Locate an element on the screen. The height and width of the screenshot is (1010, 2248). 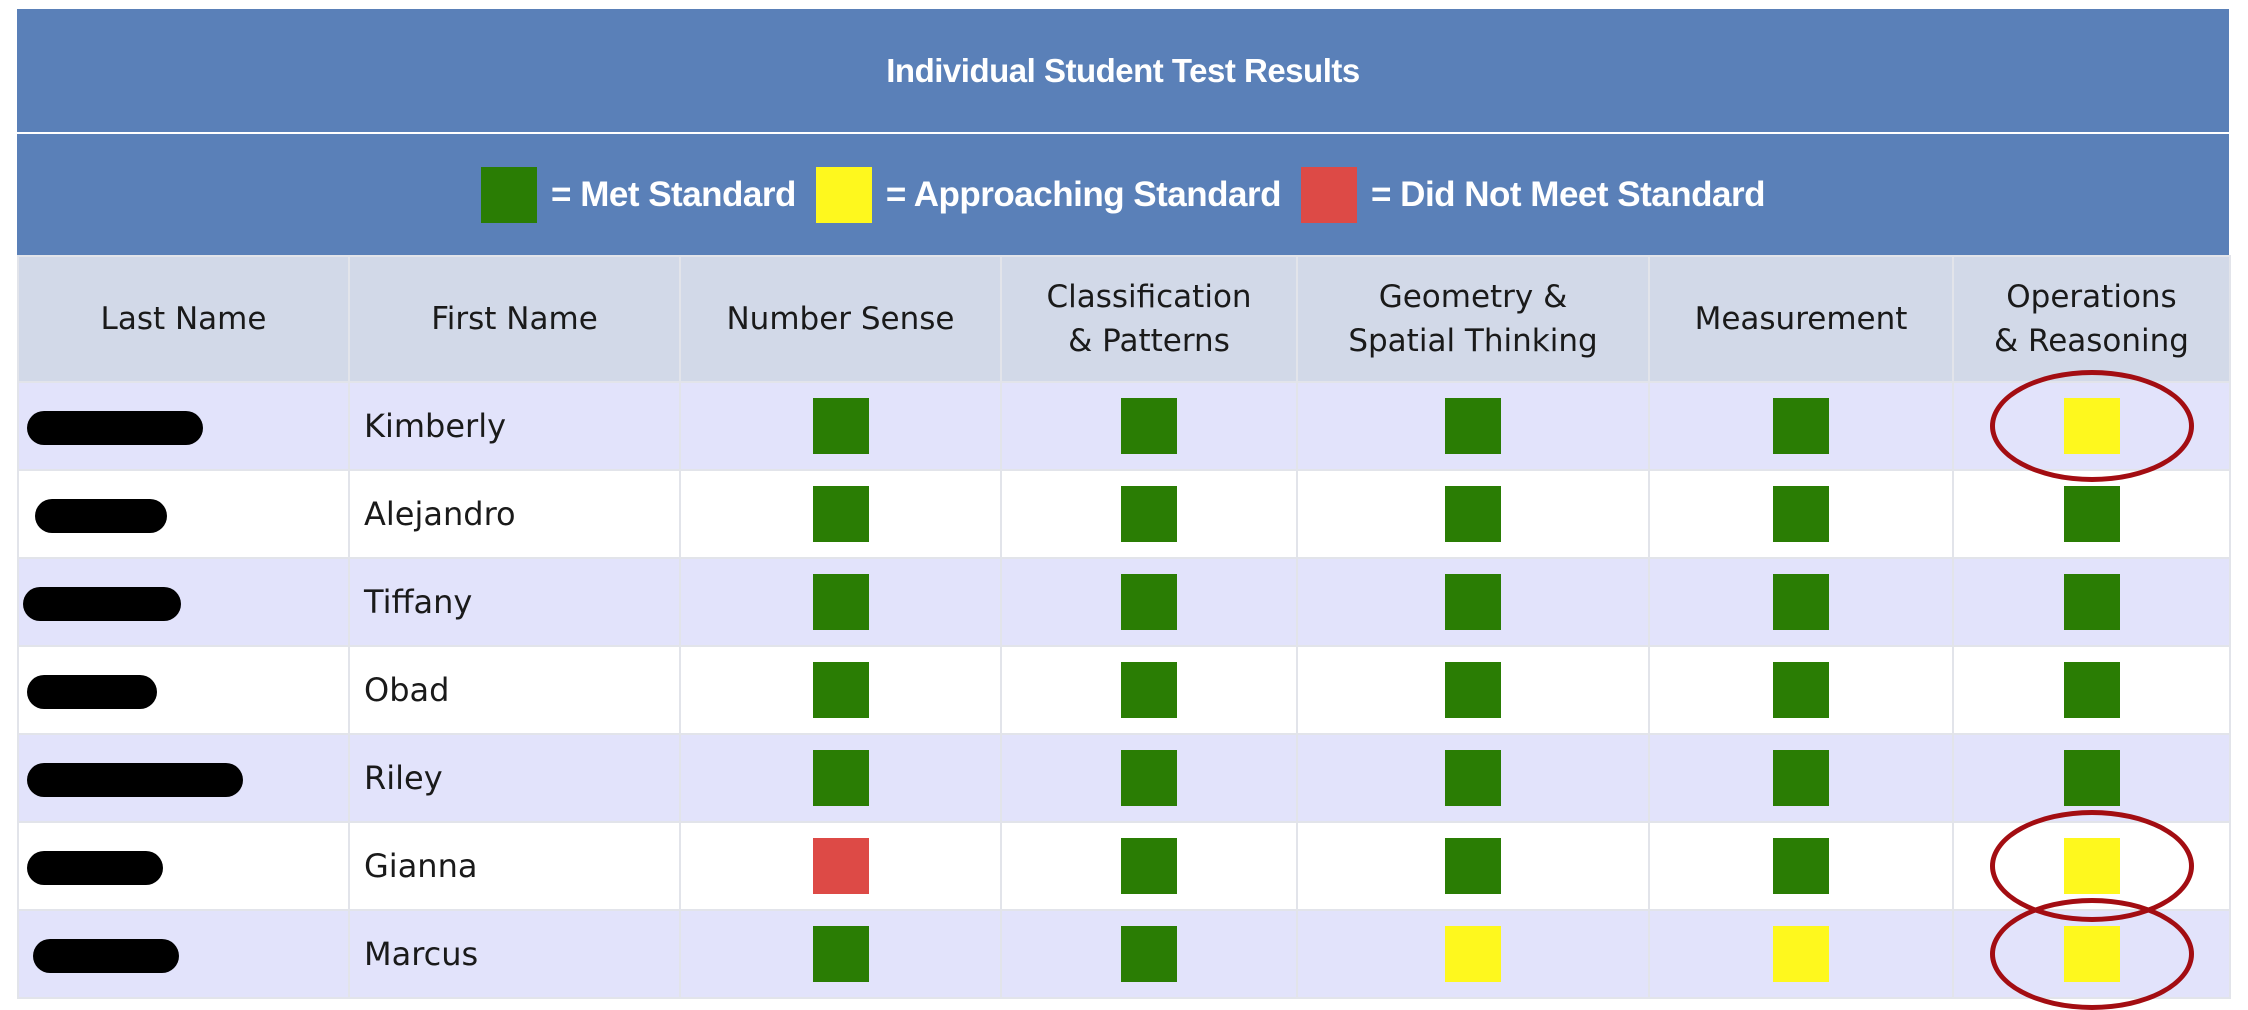
legend-label-approaching: = Approaching Standard is located at coordinates (1083, 194).